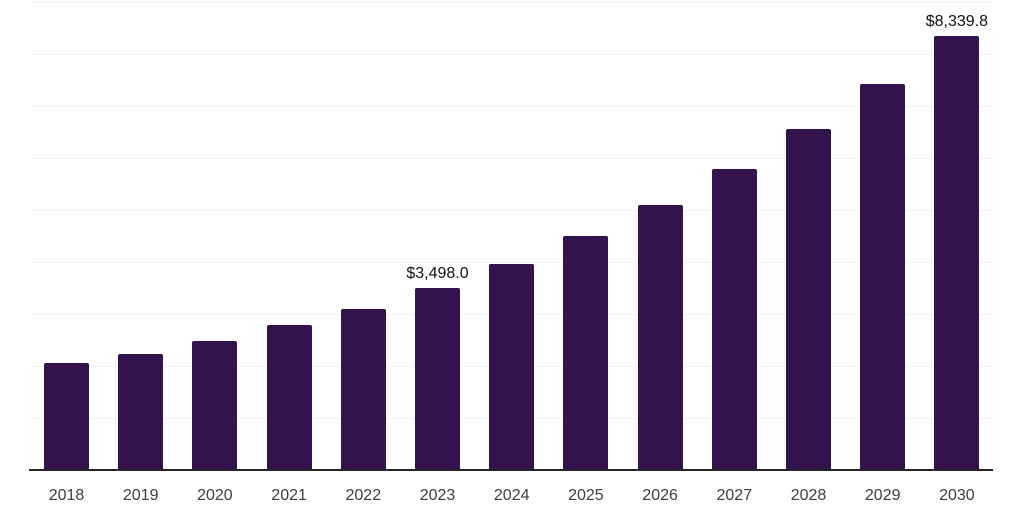  What do you see at coordinates (215, 405) in the screenshot?
I see `bar-2020` at bounding box center [215, 405].